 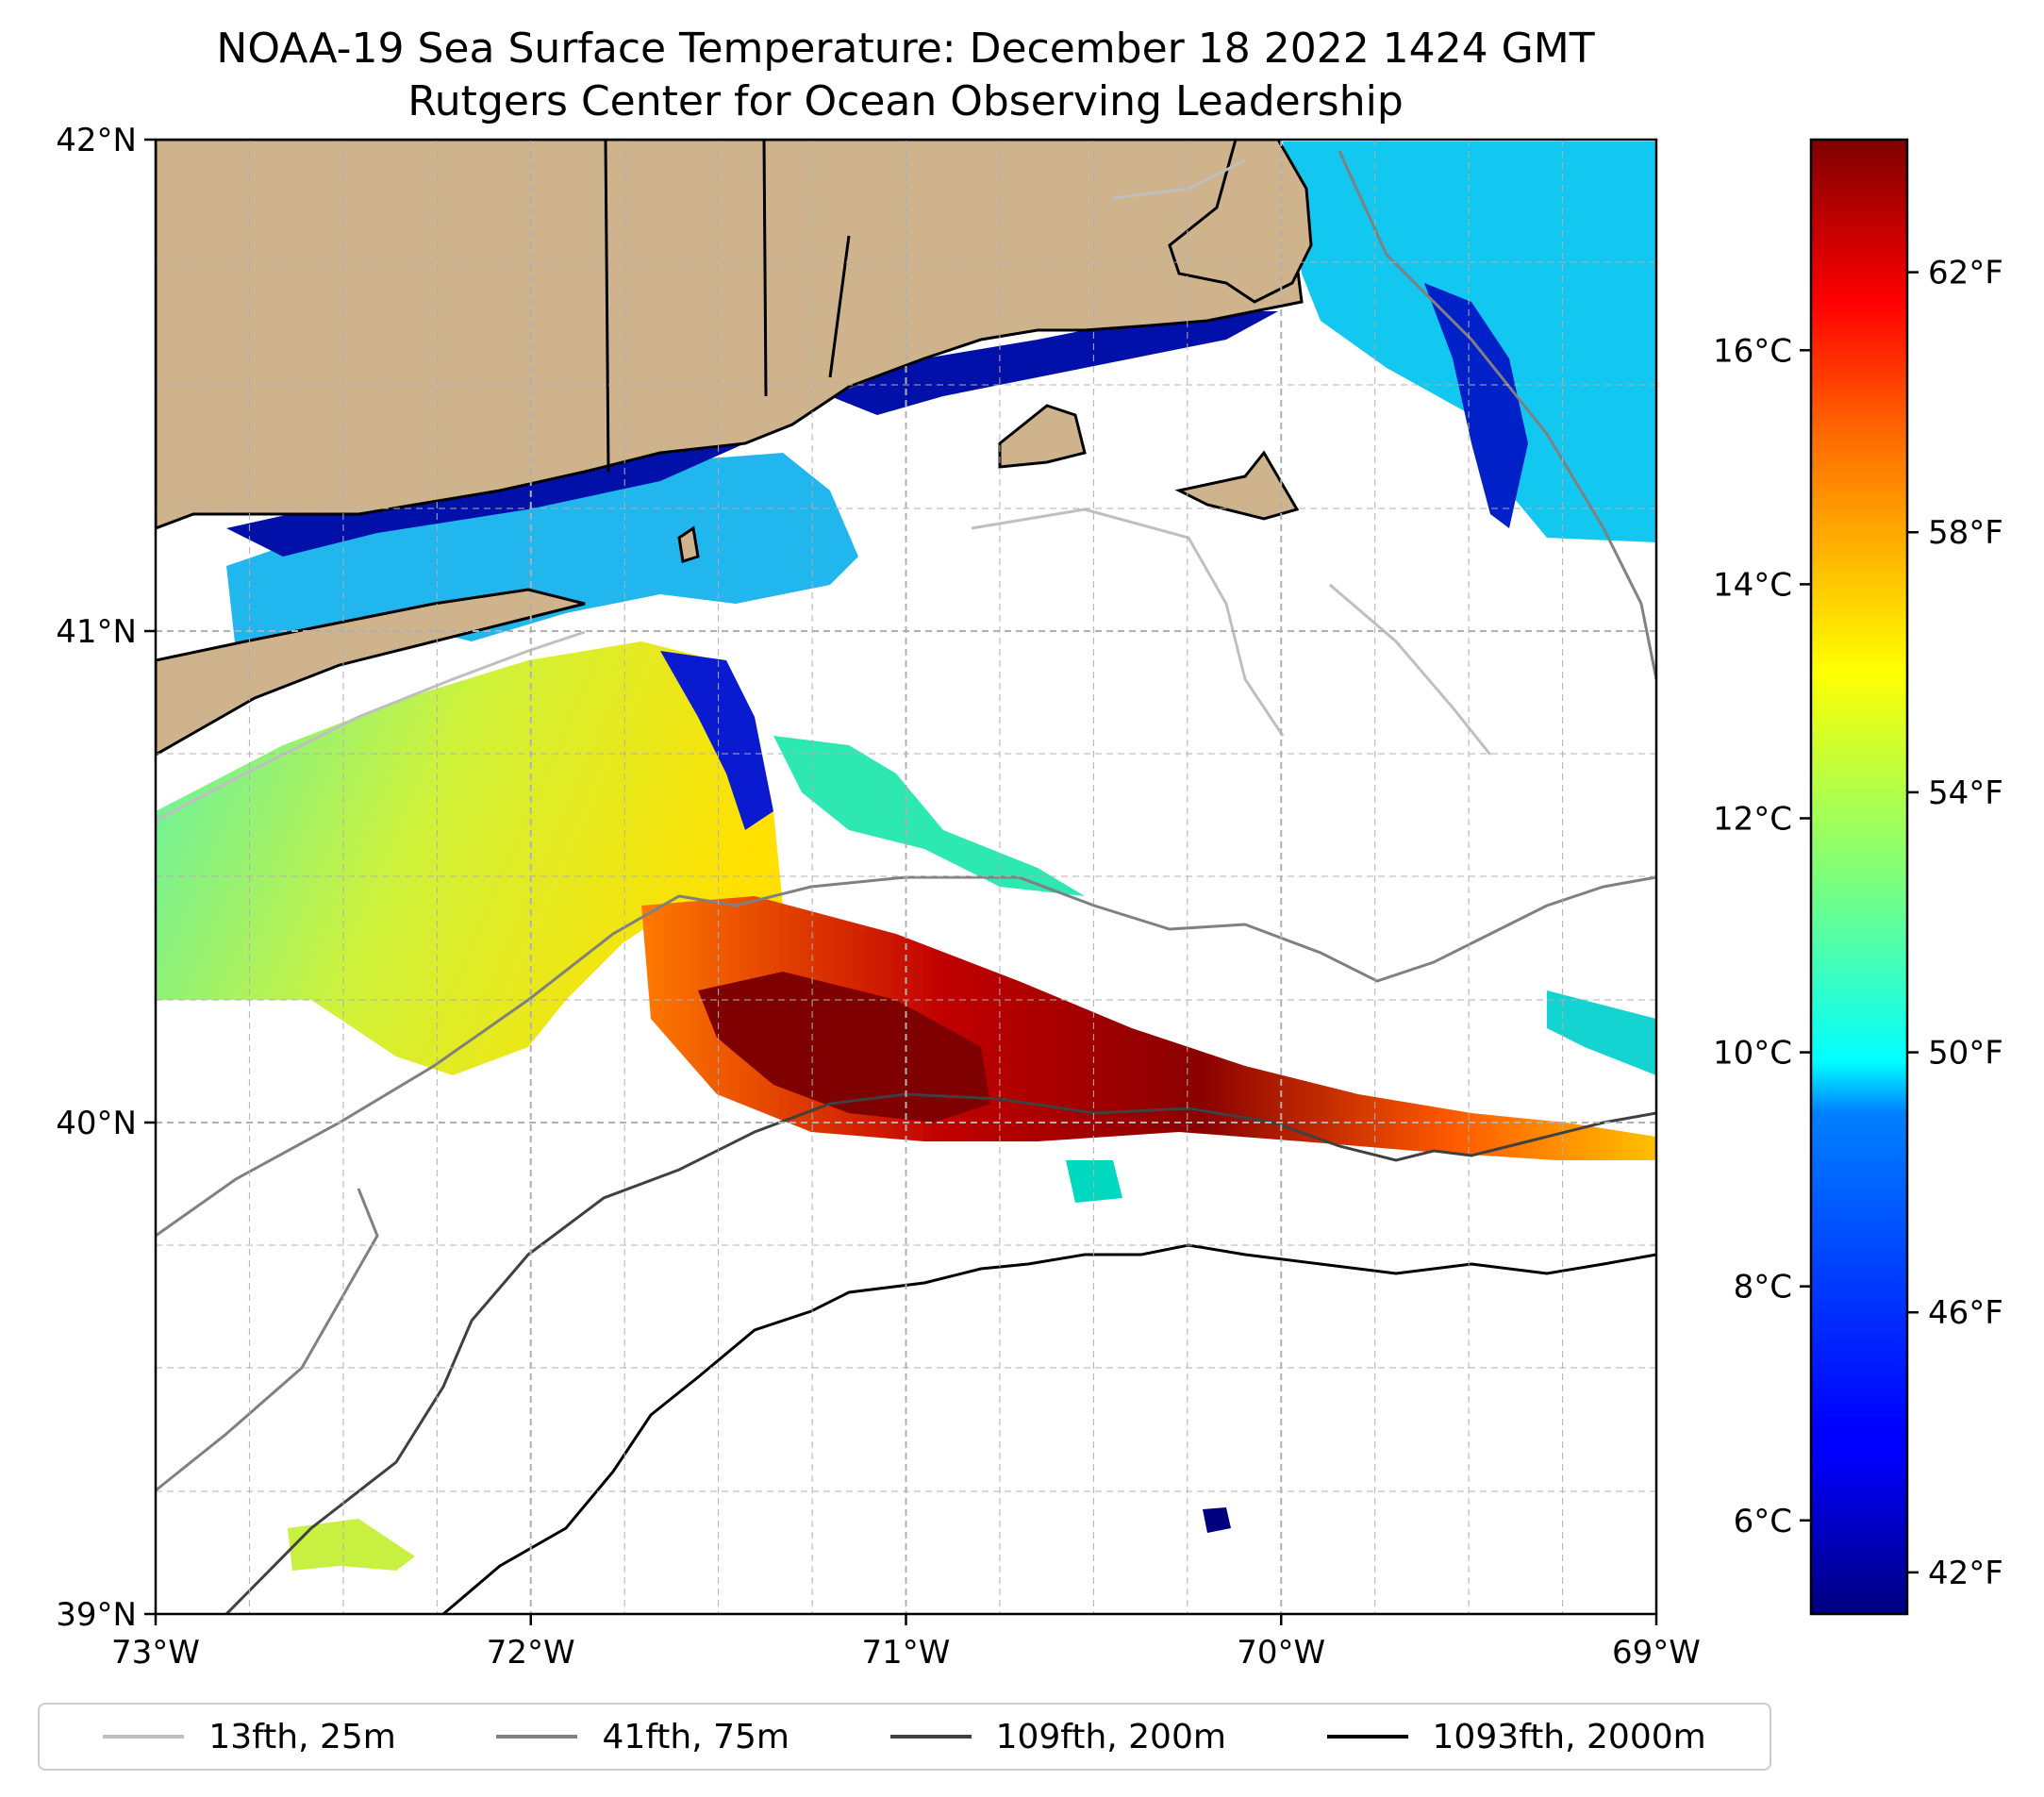 What do you see at coordinates (97, 140) in the screenshot?
I see `lat-tick-label: 42°N` at bounding box center [97, 140].